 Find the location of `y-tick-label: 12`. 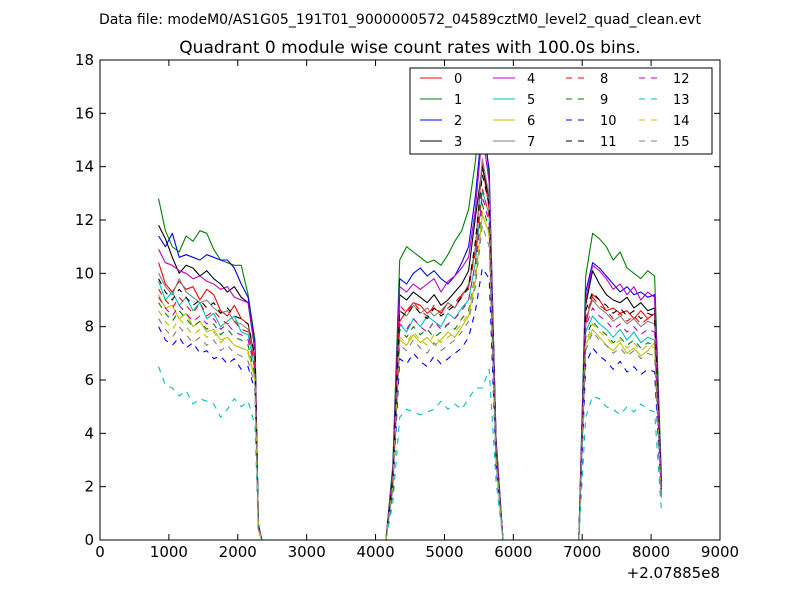

y-tick-label: 12 is located at coordinates (84, 220).